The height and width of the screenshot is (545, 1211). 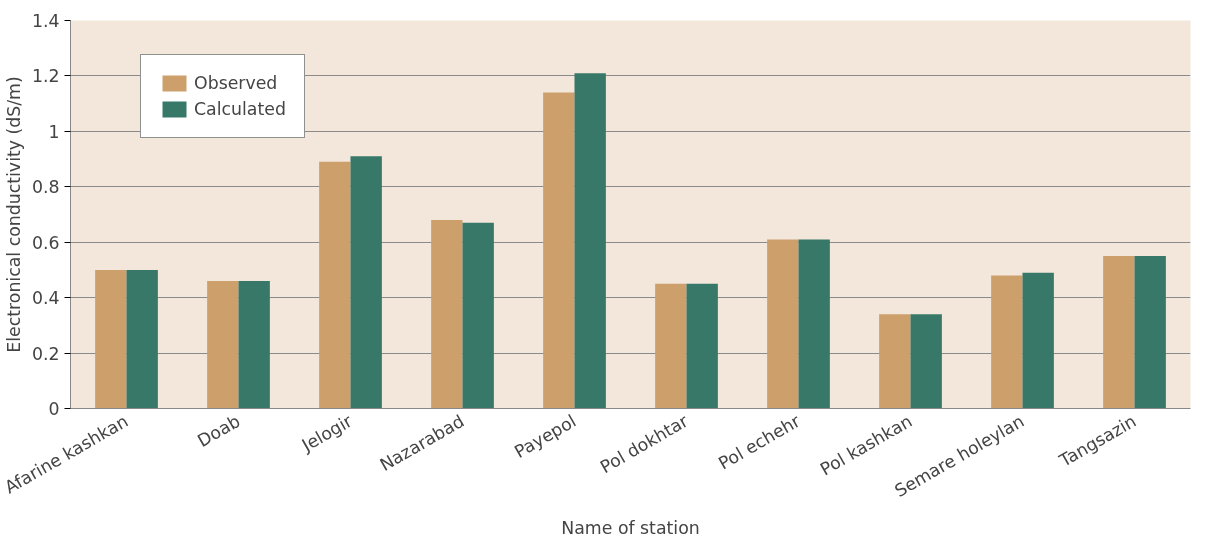 I want to click on y-tick-label: 0.8, so click(x=45, y=187).